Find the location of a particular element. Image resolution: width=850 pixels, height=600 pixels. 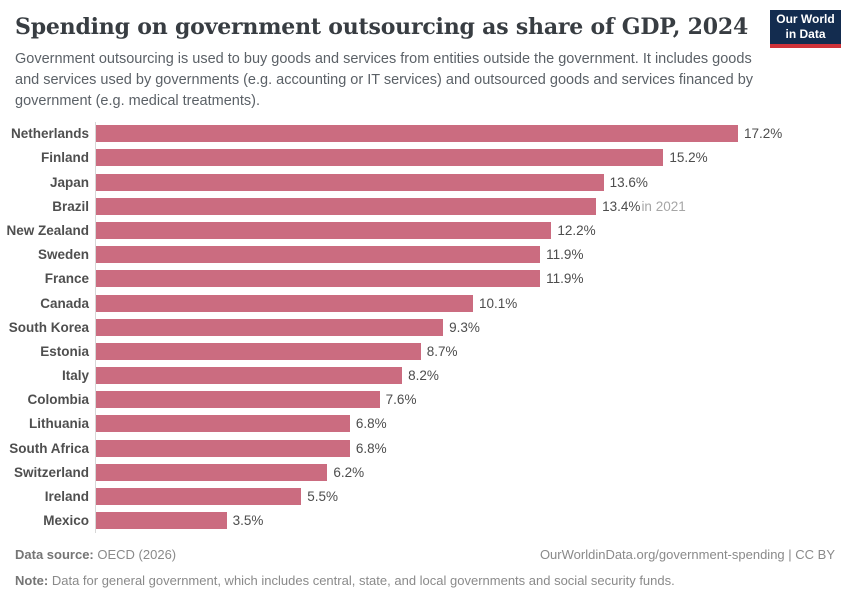

bar-row: Netherlands 17.2% is located at coordinates (425, 133).